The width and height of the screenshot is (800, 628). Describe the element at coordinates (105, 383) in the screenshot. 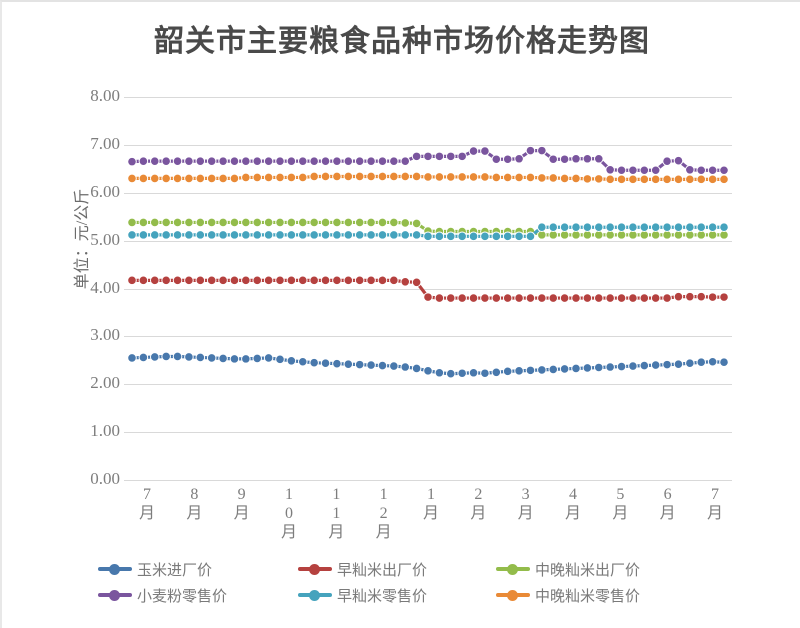

I see `y-tick-label: 2.00` at that location.